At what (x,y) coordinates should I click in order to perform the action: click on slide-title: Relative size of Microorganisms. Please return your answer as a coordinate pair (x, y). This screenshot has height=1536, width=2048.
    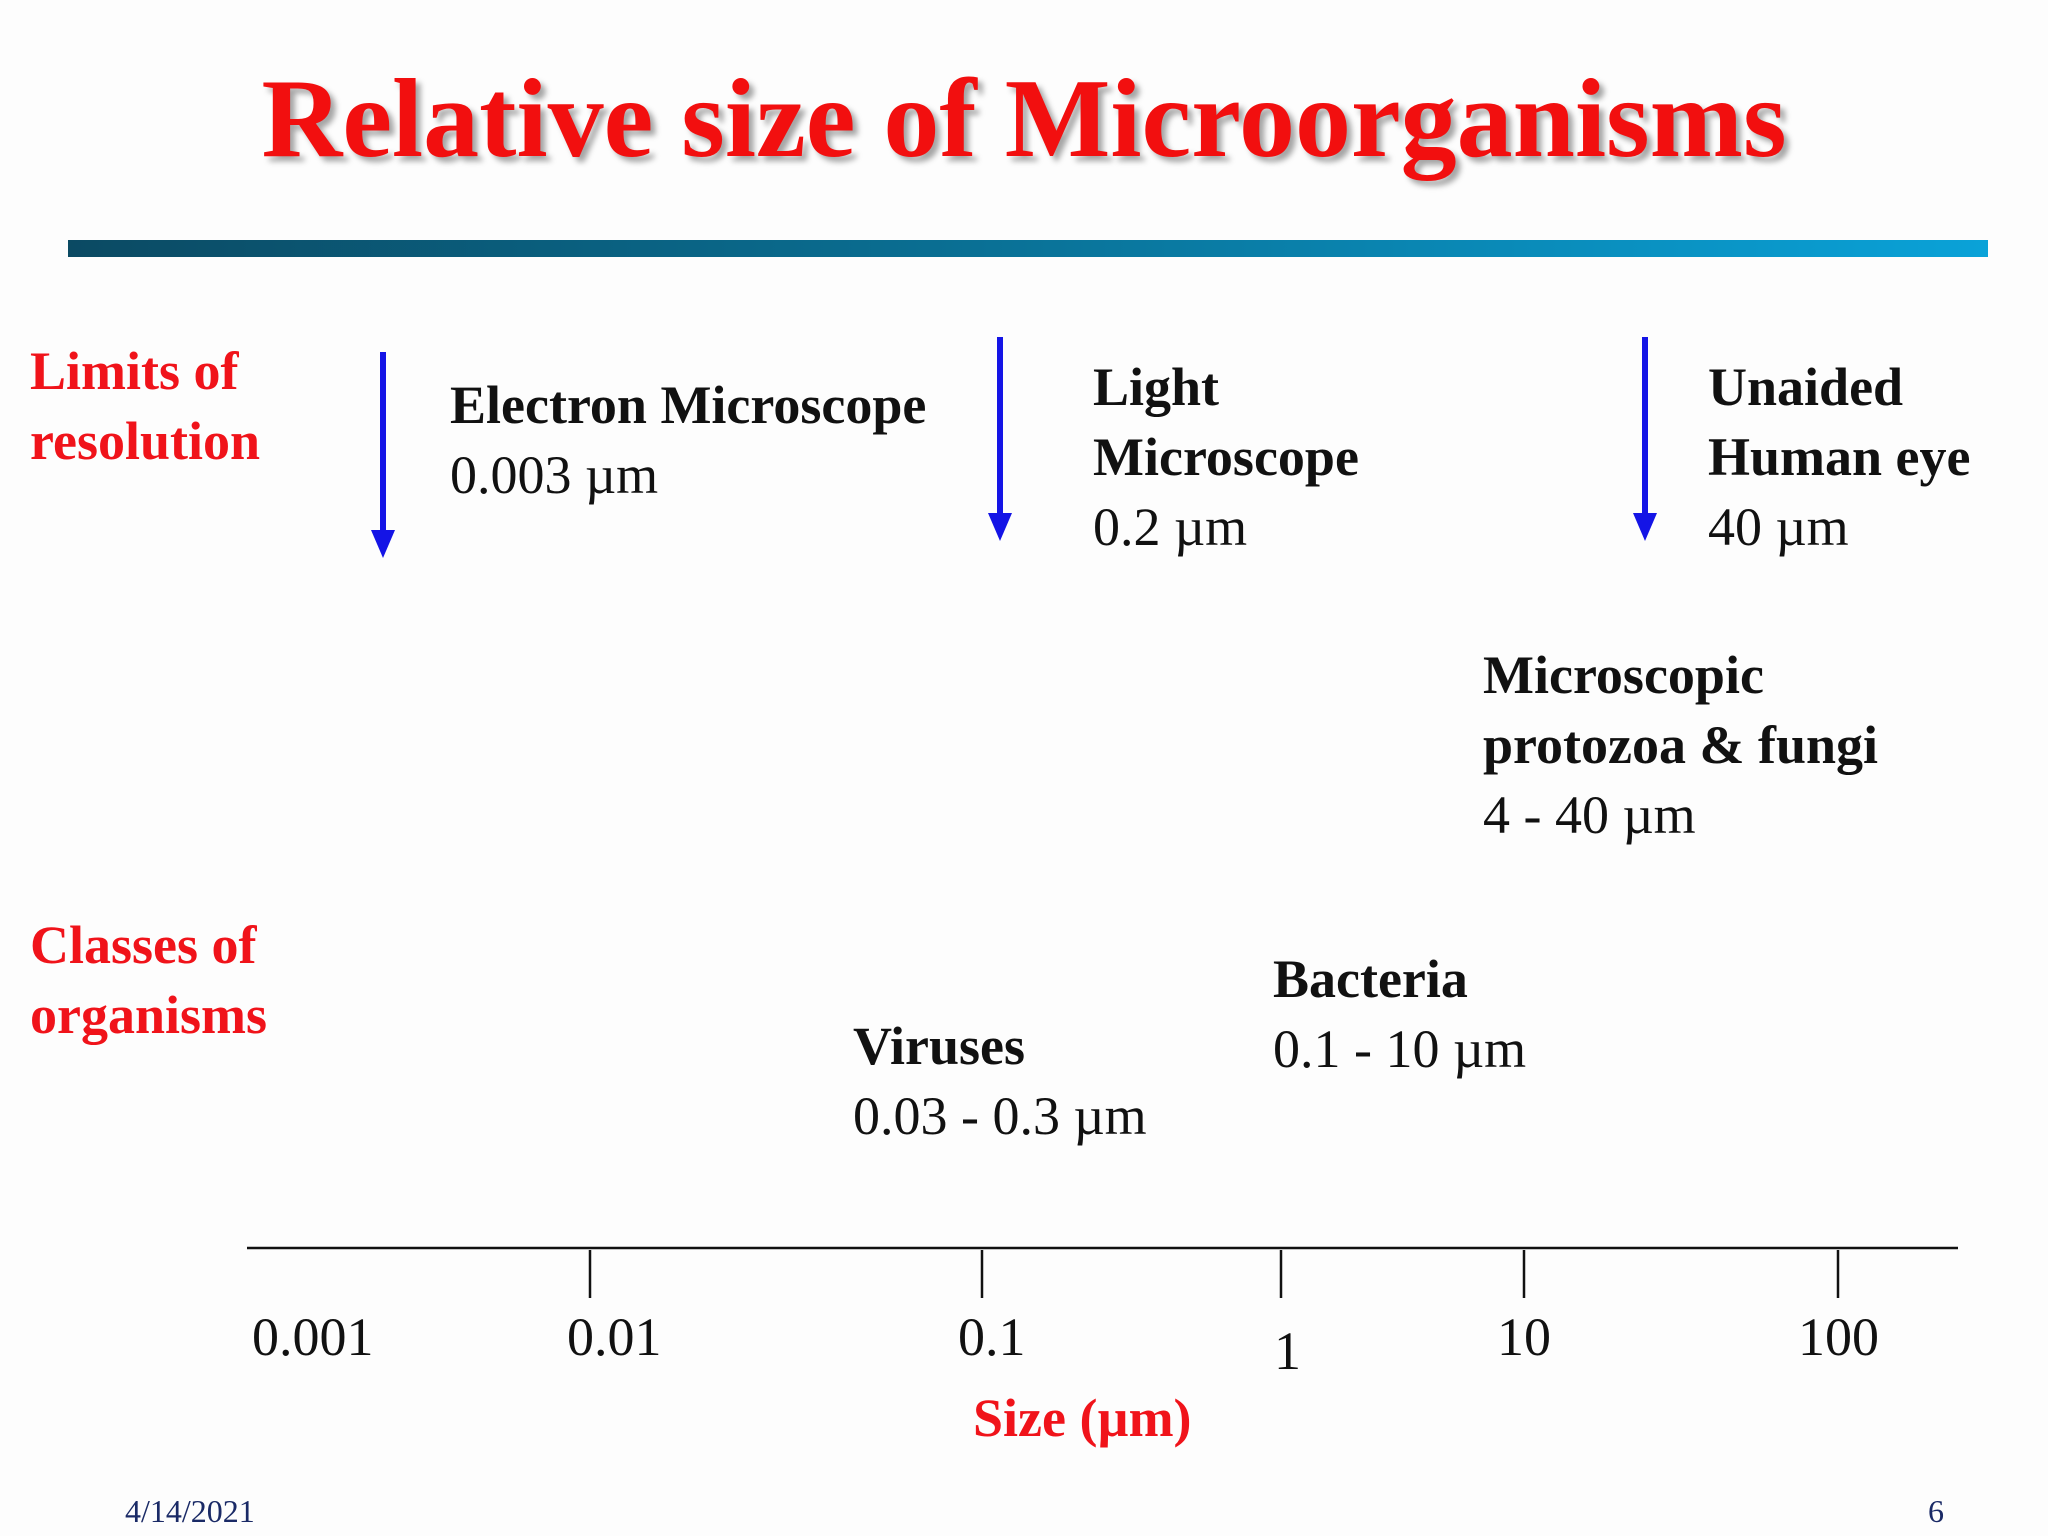
    Looking at the image, I should click on (1024, 119).